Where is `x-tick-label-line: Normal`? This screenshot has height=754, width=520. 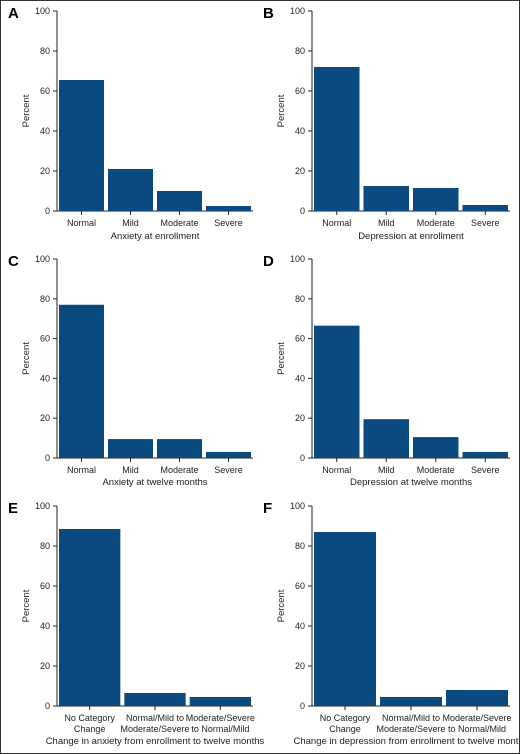
x-tick-label-line: Normal is located at coordinates (81, 223).